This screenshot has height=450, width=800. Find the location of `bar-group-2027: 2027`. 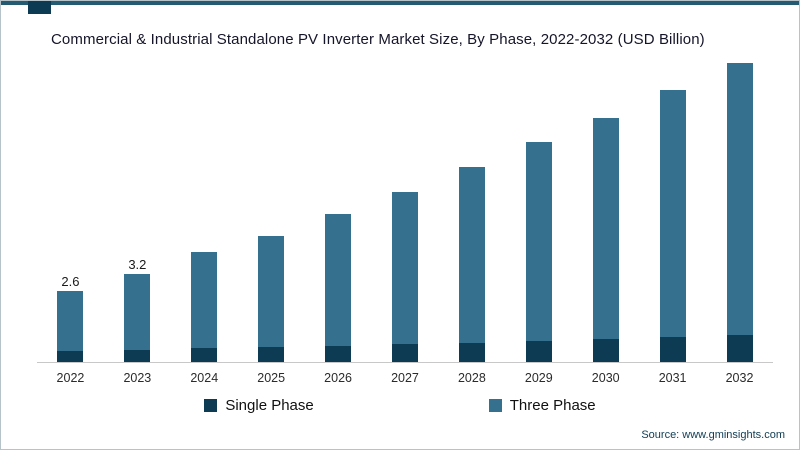

bar-group-2027: 2027 is located at coordinates (405, 223).